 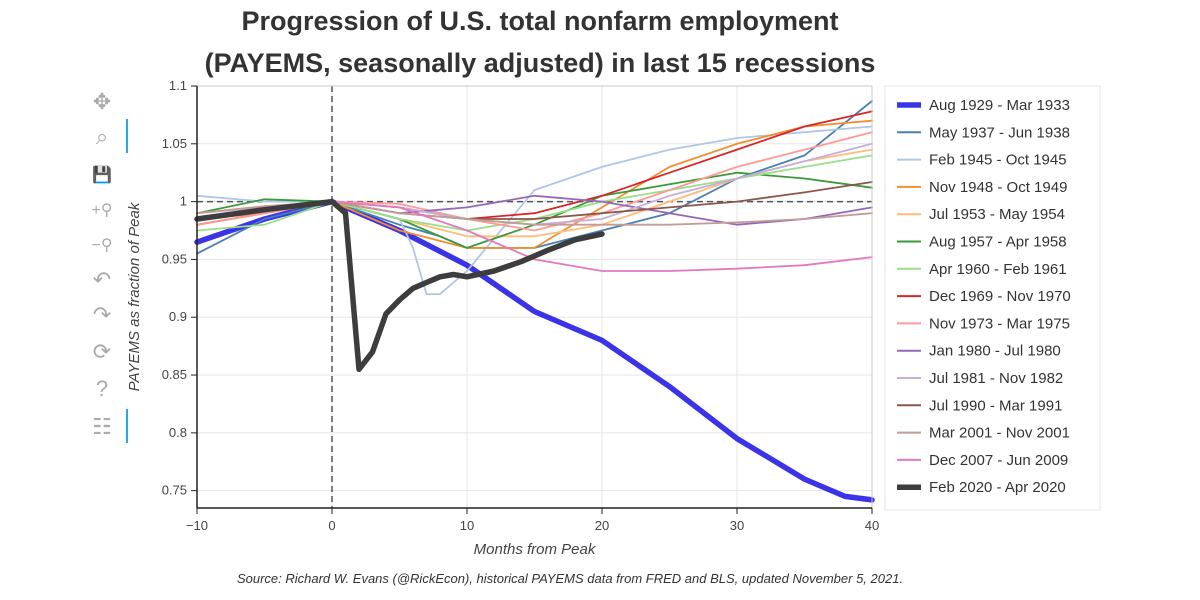 I want to click on legend-label: Feb 1945 - Oct 1945, so click(x=998, y=160).